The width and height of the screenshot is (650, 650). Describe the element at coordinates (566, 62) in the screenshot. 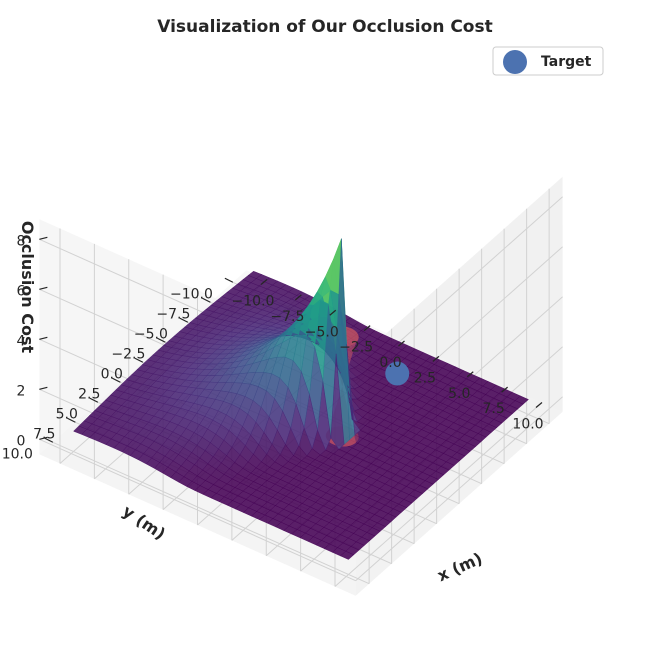

I see `legend-label-target: Target` at that location.